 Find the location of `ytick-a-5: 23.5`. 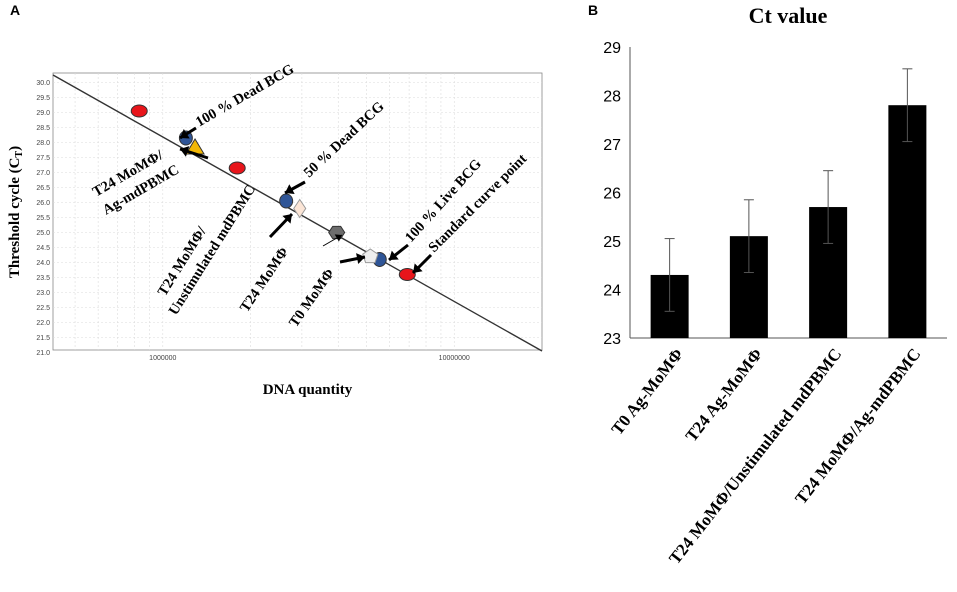

ytick-a-5: 23.5 is located at coordinates (43, 278).